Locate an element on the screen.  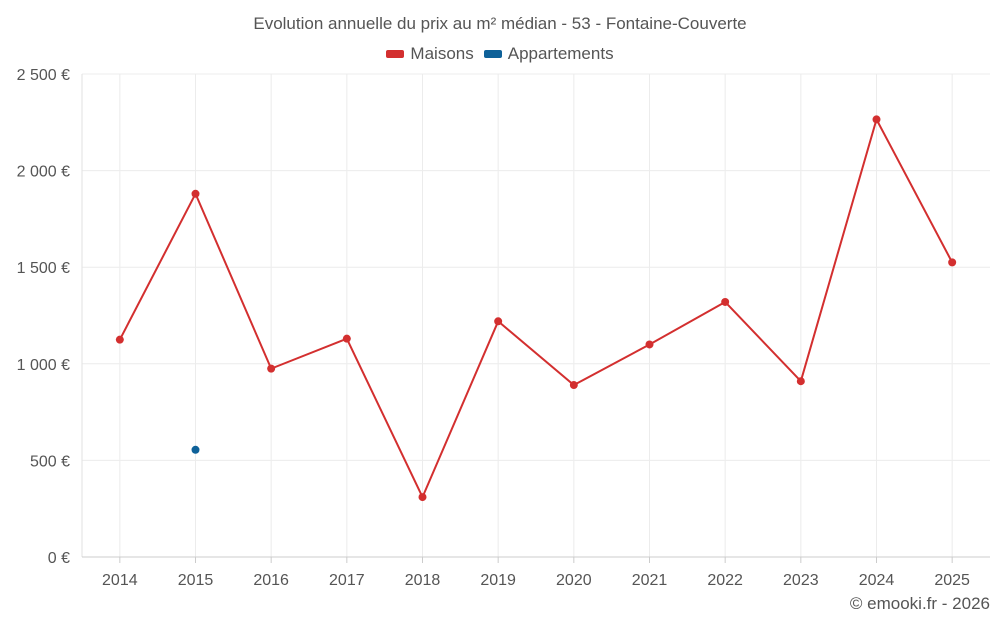
legend-item-appartements: Appartements is located at coordinates (548, 54).